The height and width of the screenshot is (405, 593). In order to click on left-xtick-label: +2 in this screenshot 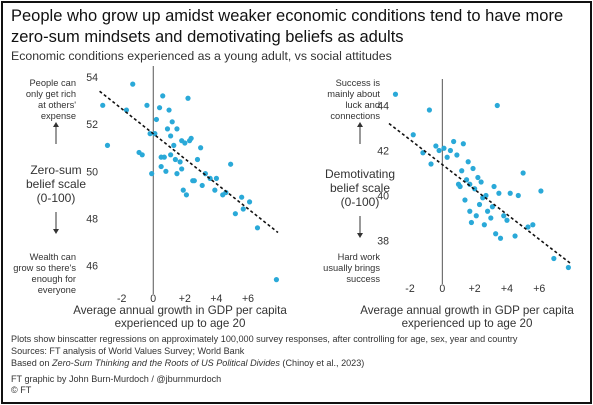, I will do `click(185, 299)`.